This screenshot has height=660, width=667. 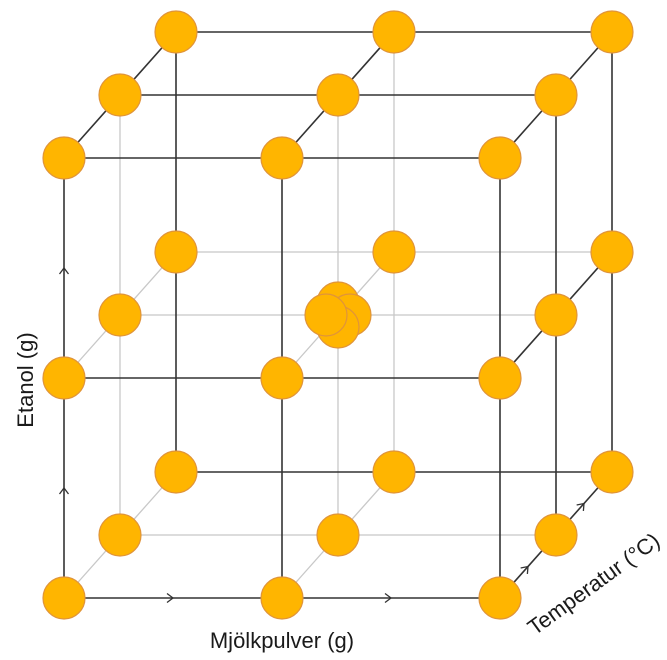 What do you see at coordinates (282, 640) in the screenshot?
I see `x-axis-label: Mjölkpulver (g)` at bounding box center [282, 640].